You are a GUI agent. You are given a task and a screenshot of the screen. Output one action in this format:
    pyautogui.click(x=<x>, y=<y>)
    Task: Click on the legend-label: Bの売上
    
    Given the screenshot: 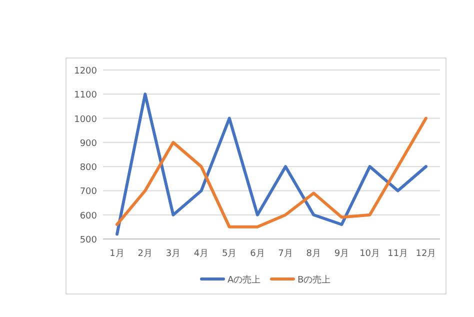 What is the action you would take?
    pyautogui.click(x=314, y=280)
    